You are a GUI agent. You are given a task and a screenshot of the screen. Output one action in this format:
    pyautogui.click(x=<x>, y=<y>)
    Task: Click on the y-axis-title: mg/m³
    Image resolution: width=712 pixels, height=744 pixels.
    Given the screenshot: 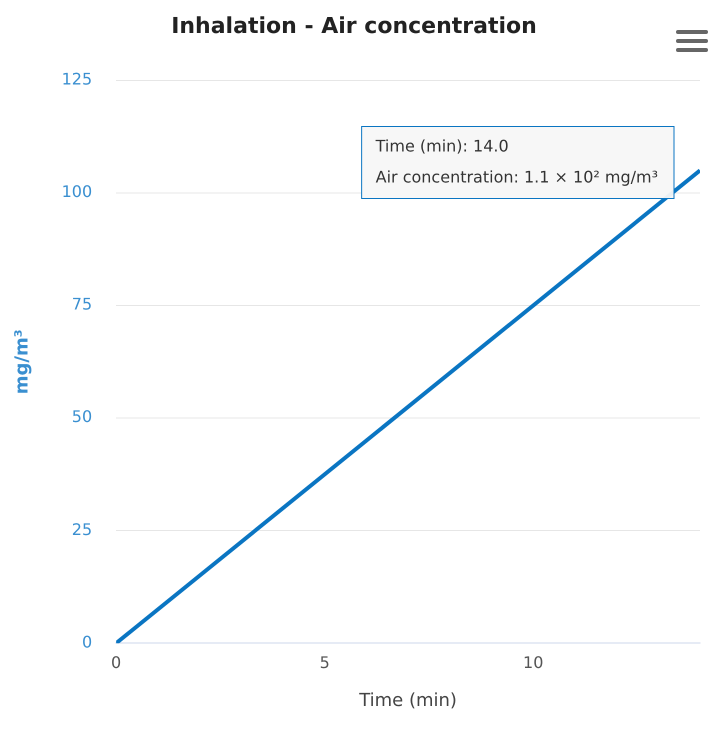 What is the action you would take?
    pyautogui.click(x=21, y=361)
    